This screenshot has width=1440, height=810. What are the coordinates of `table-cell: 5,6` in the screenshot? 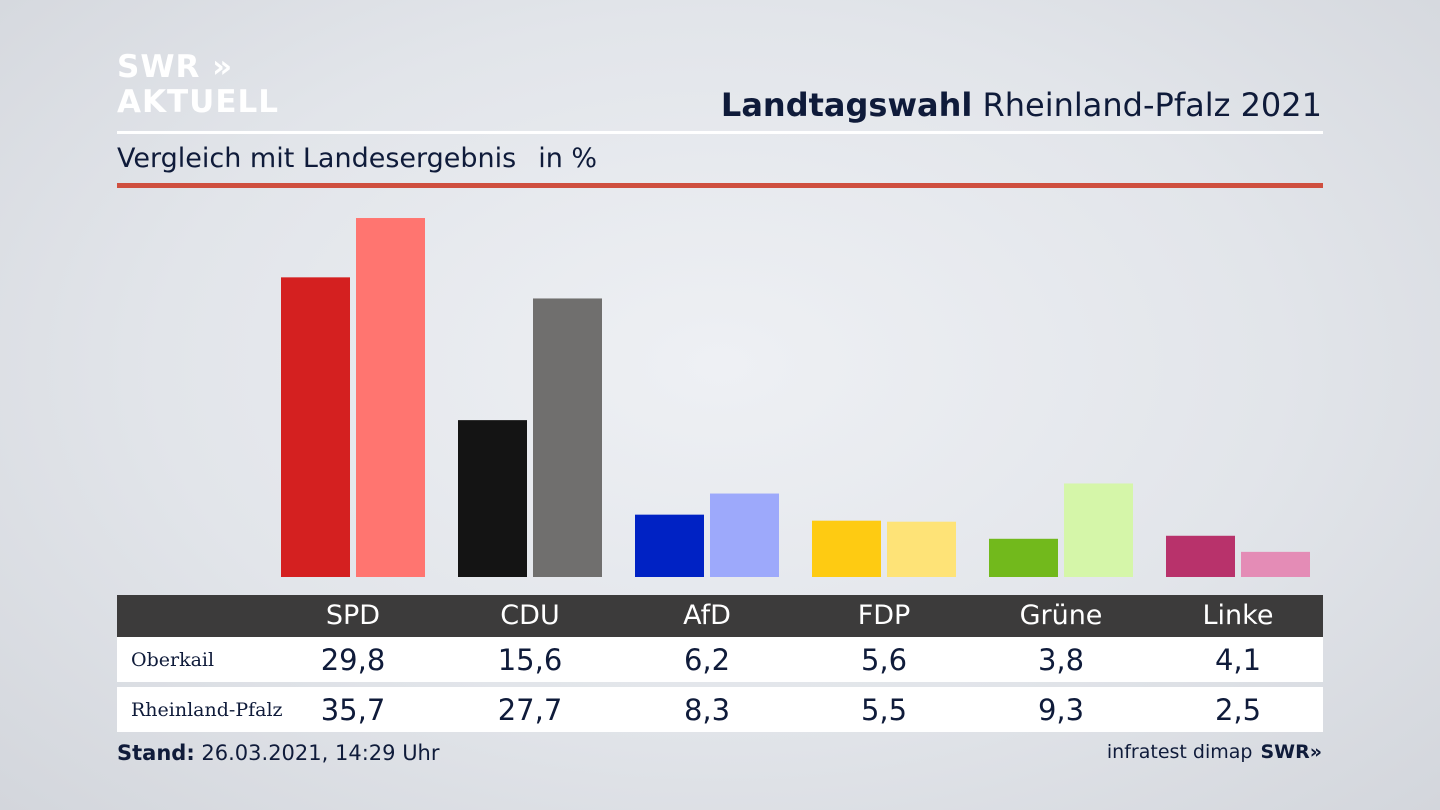 It's located at (884, 660).